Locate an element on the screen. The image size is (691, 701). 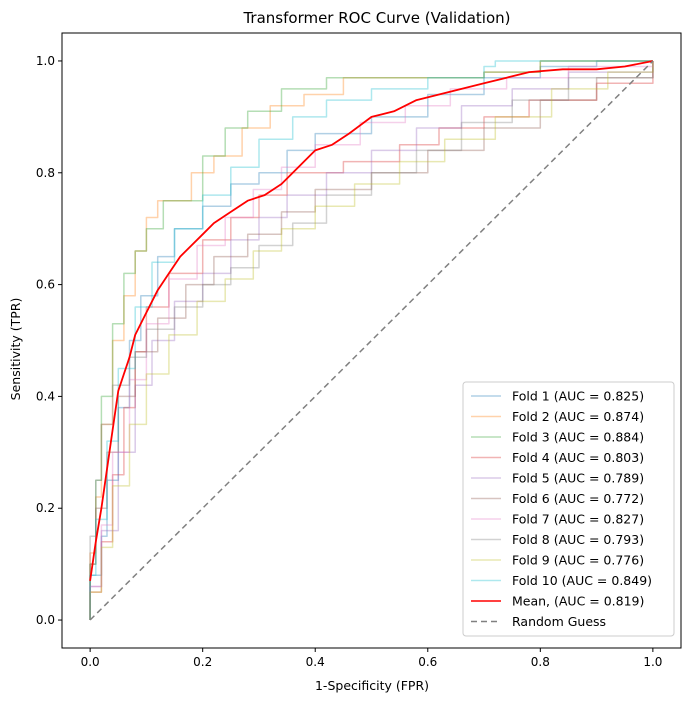
y-tick-label: 0.4 is located at coordinates (45, 396).